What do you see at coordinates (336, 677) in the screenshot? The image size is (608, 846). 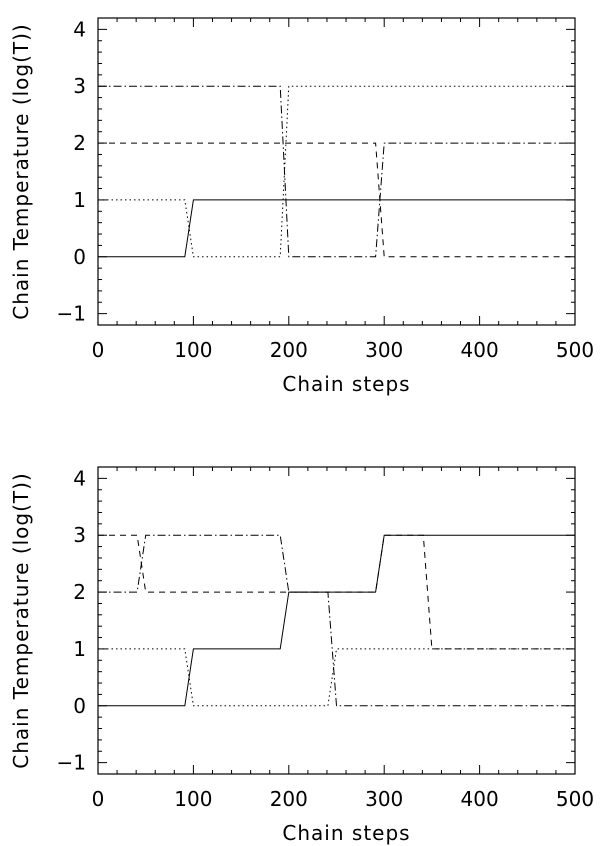 I see `bottom-series-dotted-line` at bounding box center [336, 677].